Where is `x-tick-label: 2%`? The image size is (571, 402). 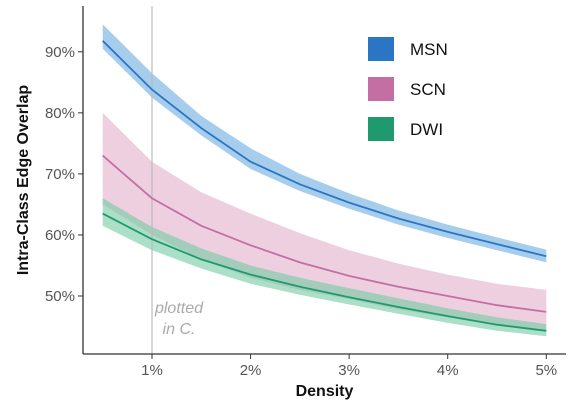 x-tick-label: 2% is located at coordinates (251, 370).